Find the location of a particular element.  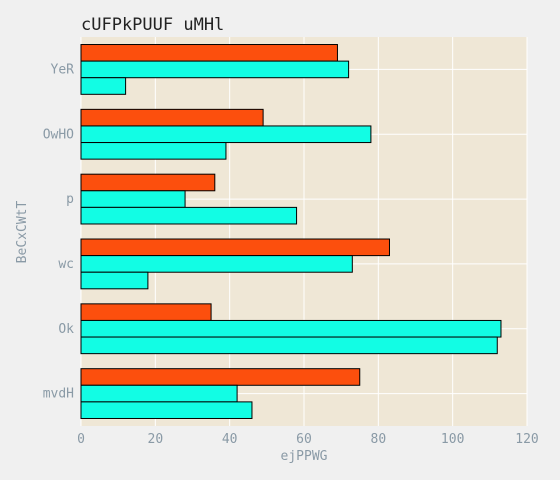

y-tick-label: p is located at coordinates (70, 199).